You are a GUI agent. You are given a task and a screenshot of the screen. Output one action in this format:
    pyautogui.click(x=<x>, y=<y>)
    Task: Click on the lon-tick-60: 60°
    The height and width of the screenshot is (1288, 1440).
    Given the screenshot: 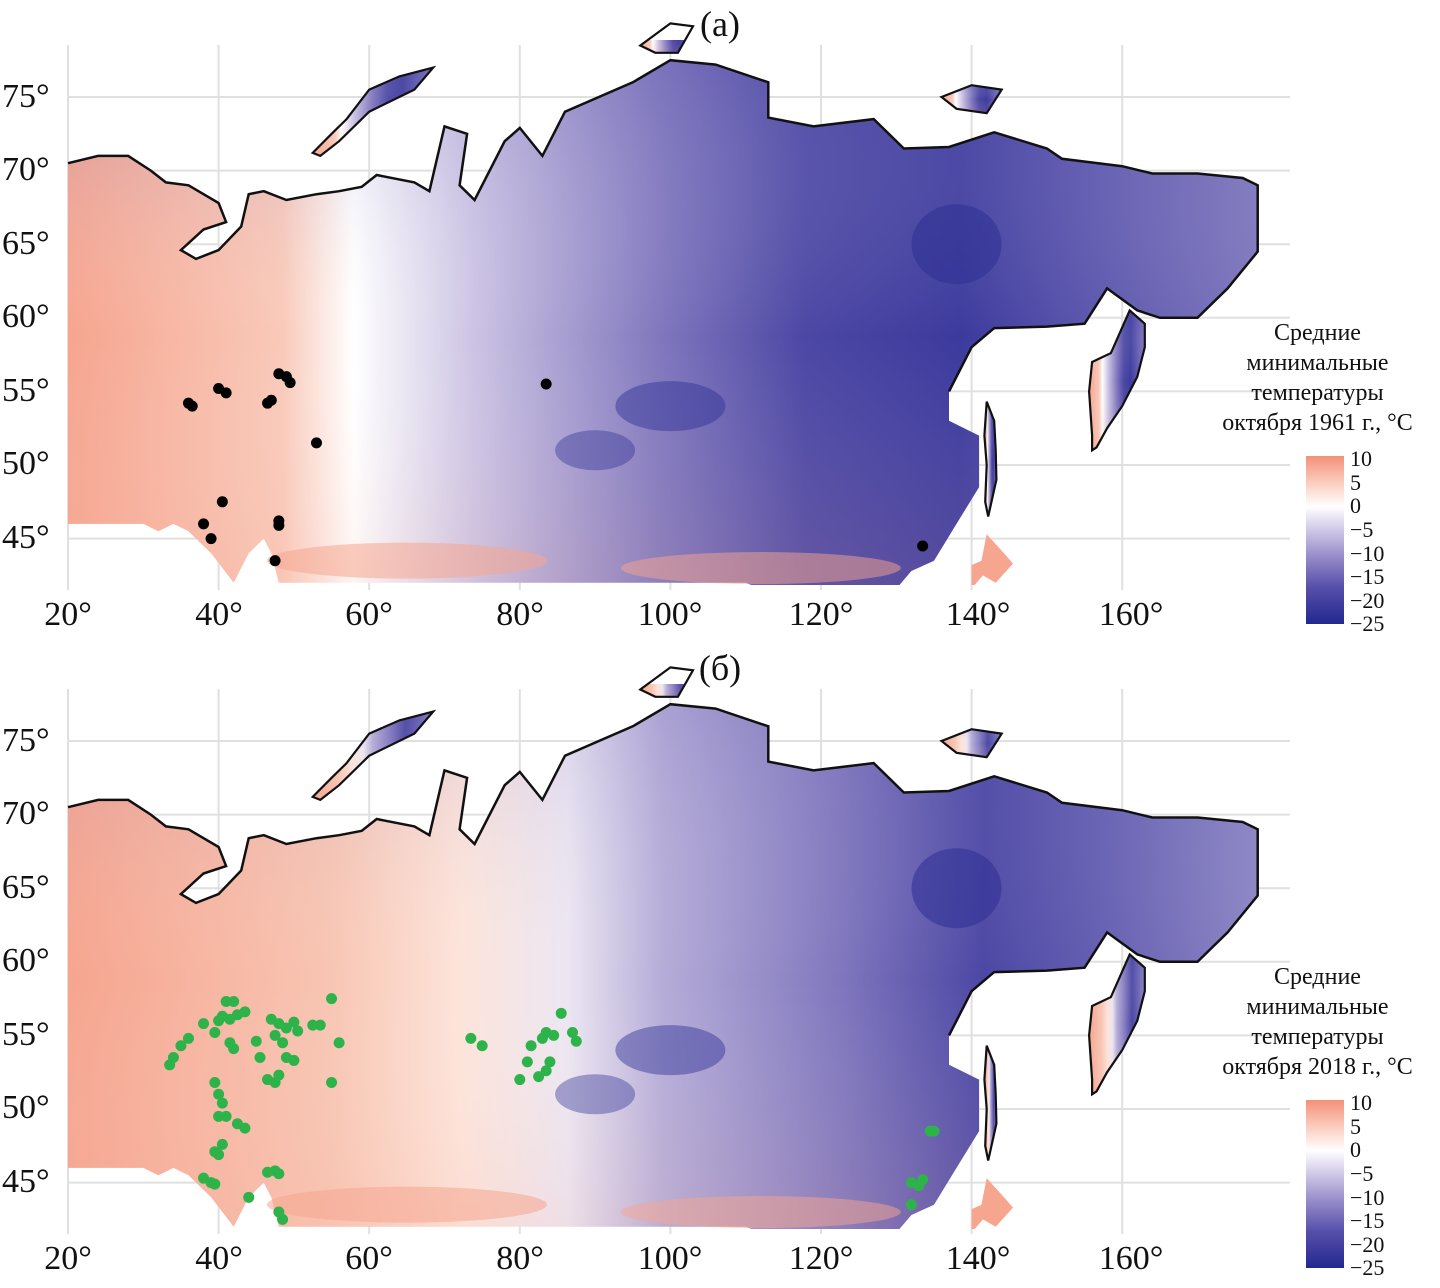 What is the action you would take?
    pyautogui.click(x=369, y=1258)
    